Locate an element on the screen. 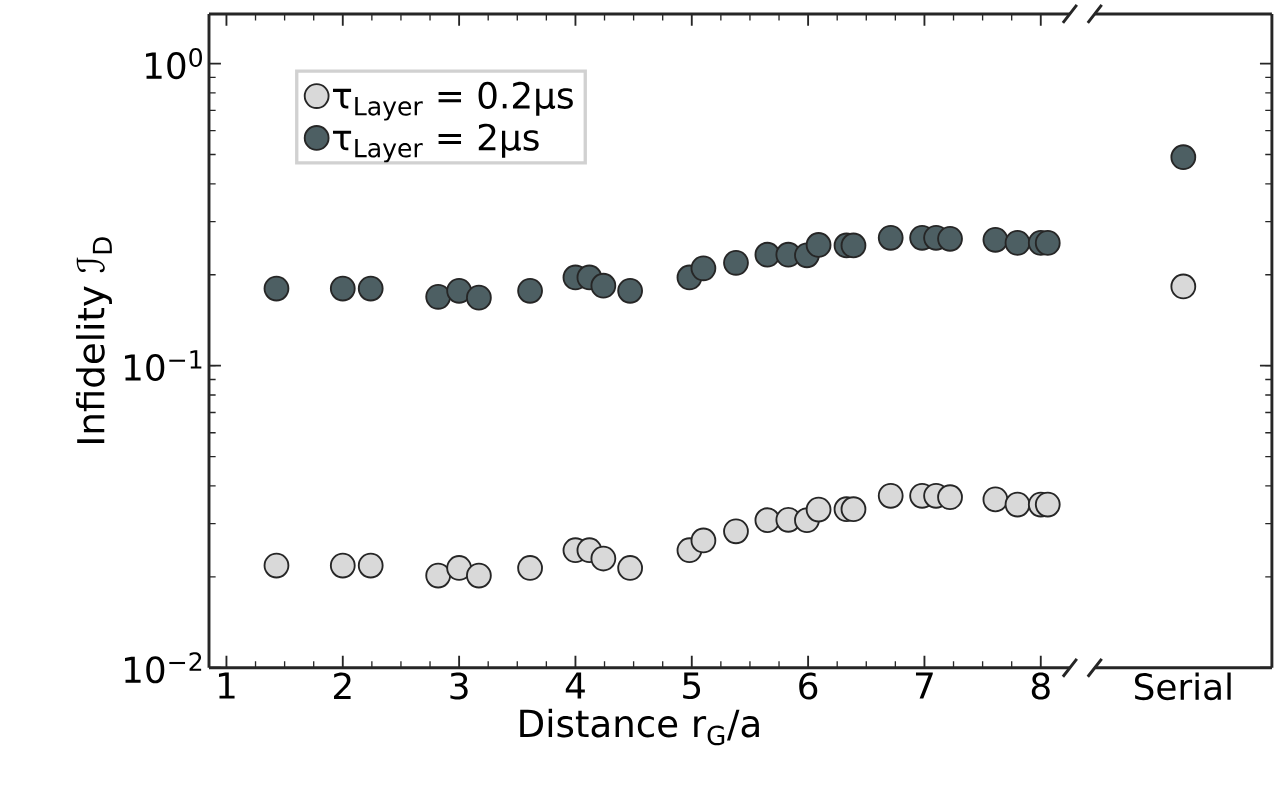 This screenshot has width=1281, height=790. y-tick-label: 10$^{−2}$ is located at coordinates (163, 668).